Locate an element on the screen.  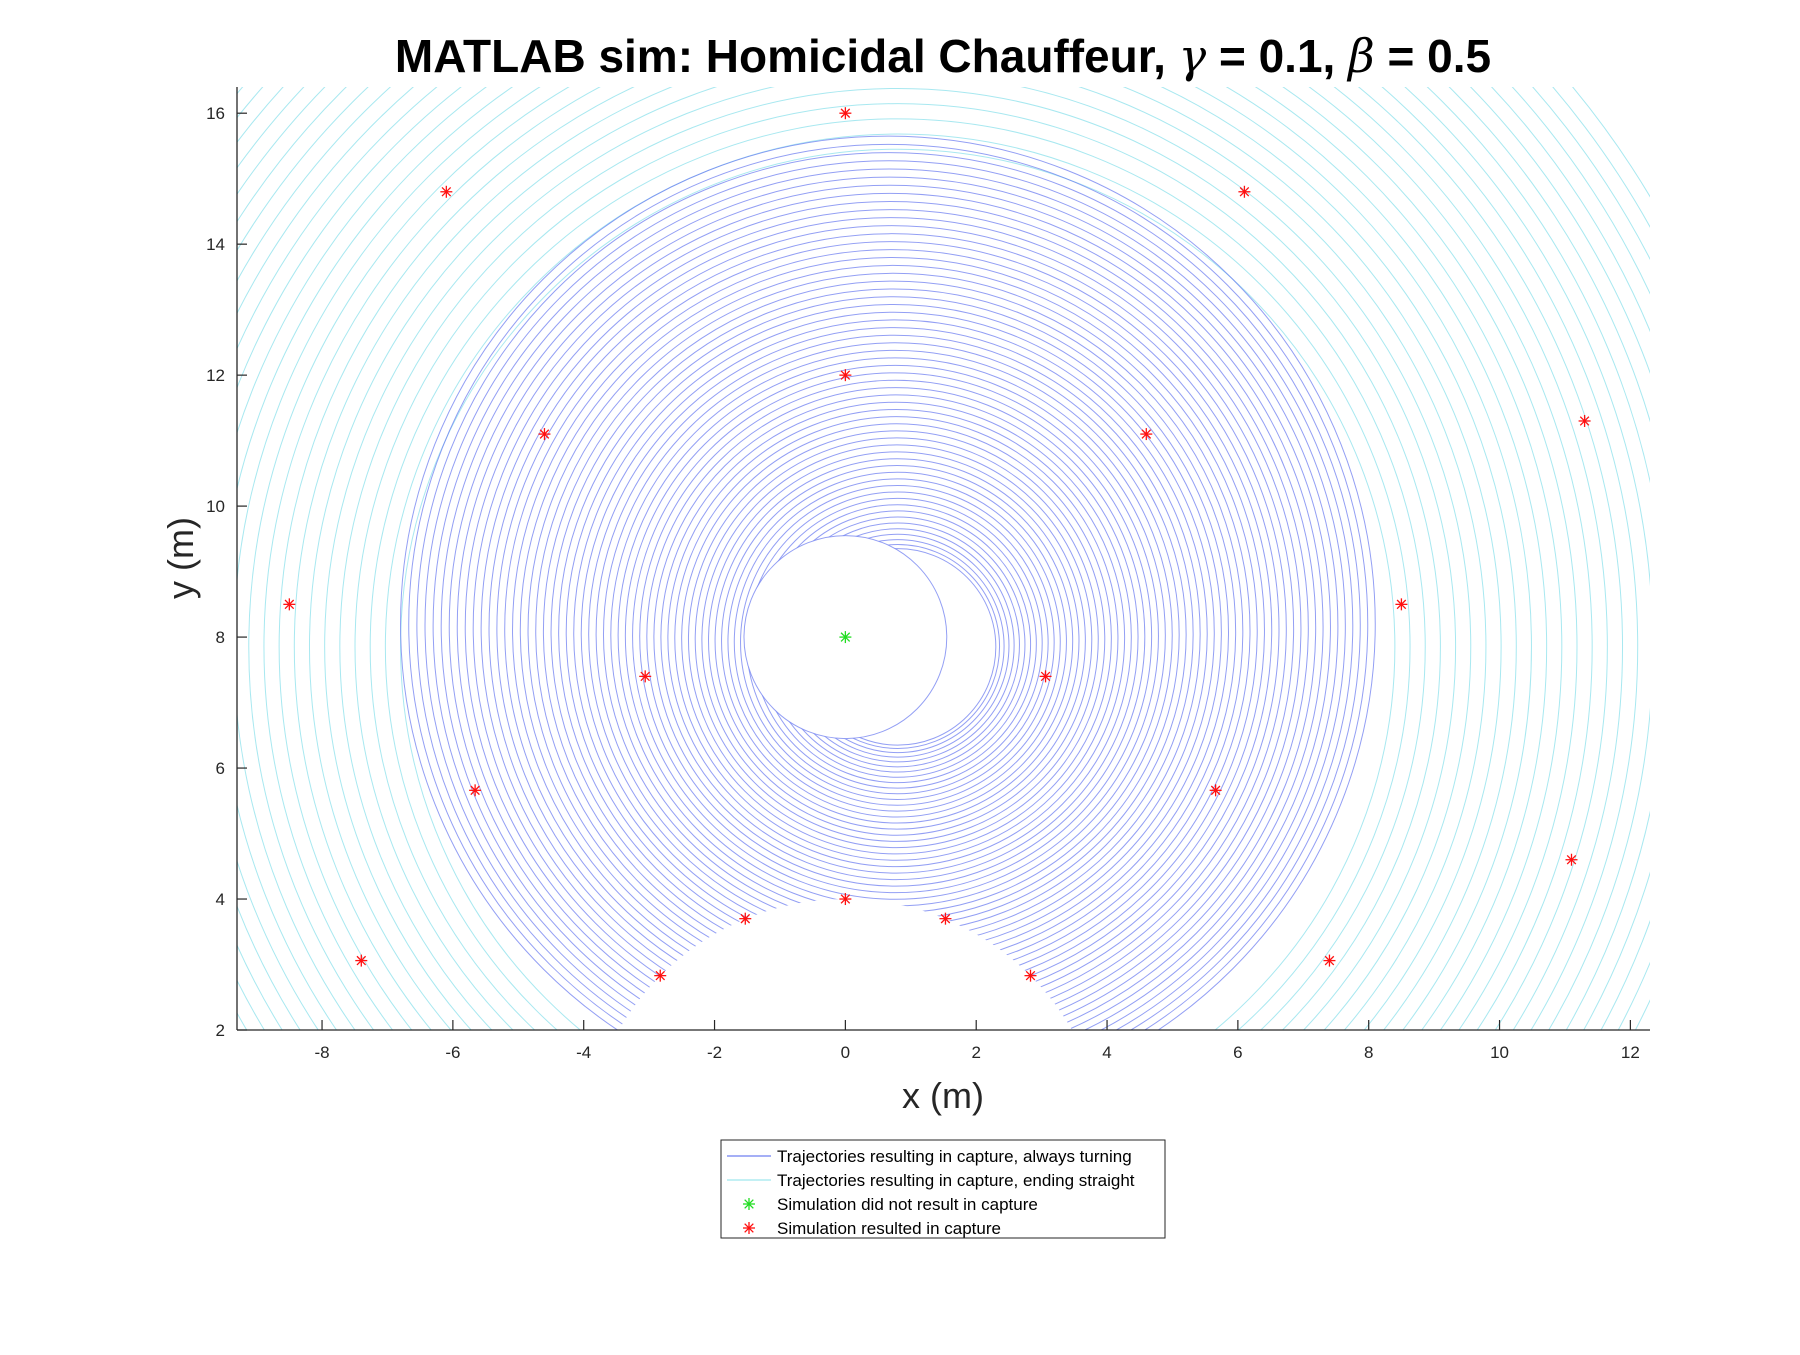
y-tick-label: 14 is located at coordinates (215, 244).